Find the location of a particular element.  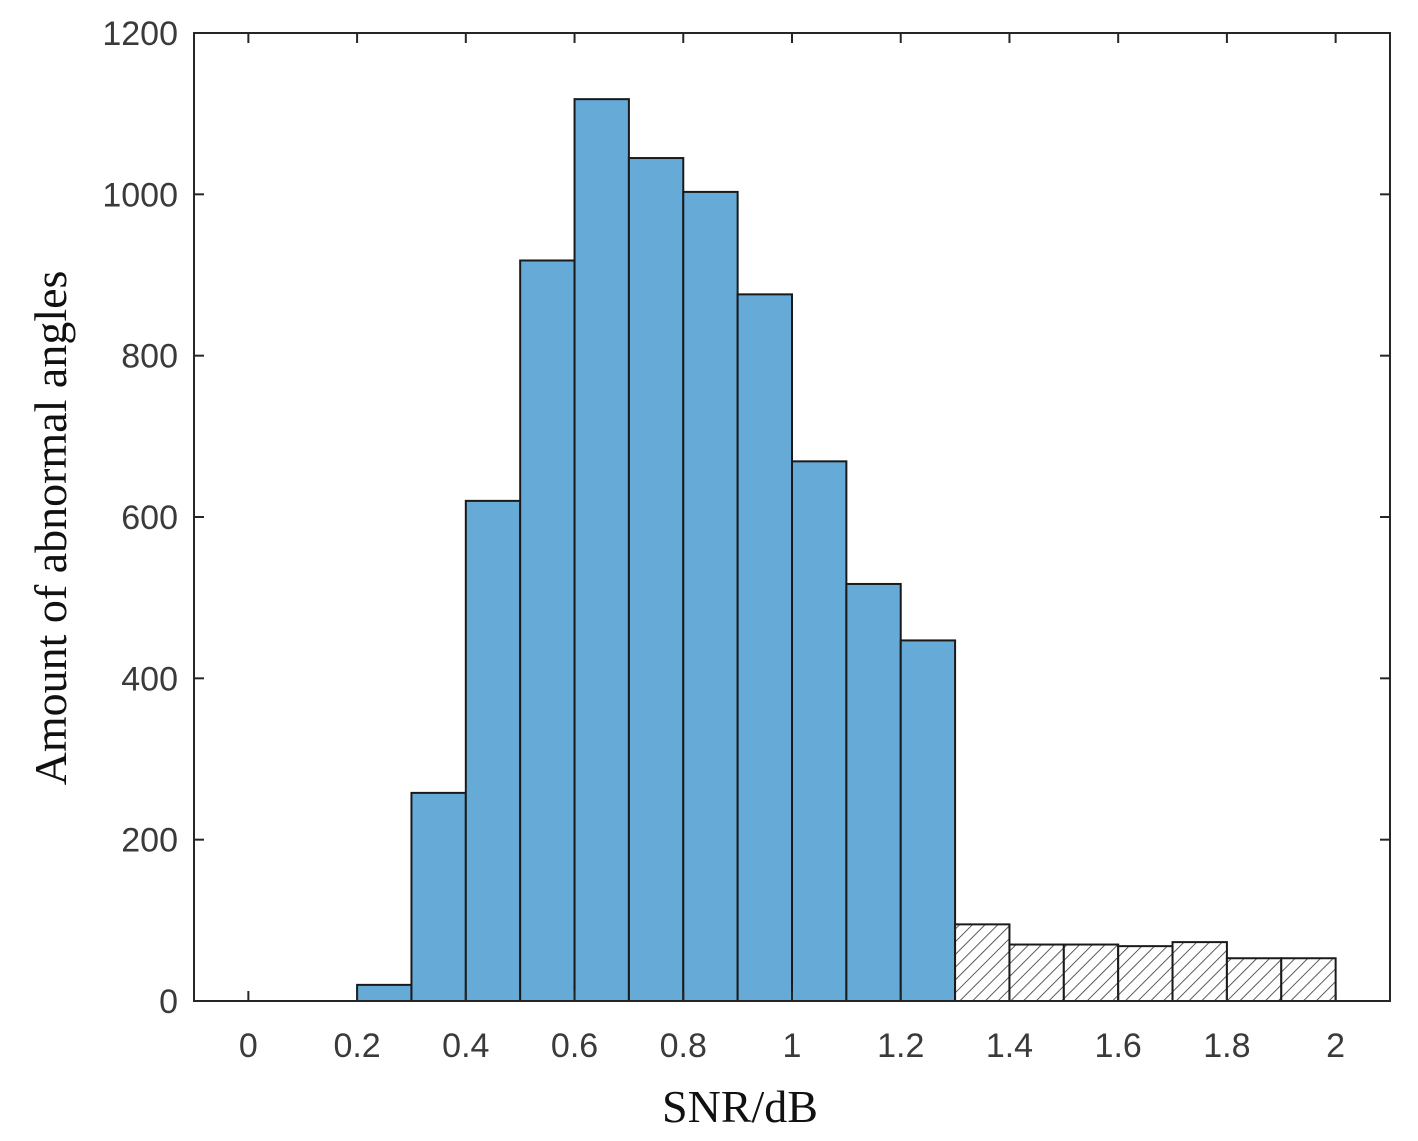

x-tick-label: 0.8 is located at coordinates (683, 1046).